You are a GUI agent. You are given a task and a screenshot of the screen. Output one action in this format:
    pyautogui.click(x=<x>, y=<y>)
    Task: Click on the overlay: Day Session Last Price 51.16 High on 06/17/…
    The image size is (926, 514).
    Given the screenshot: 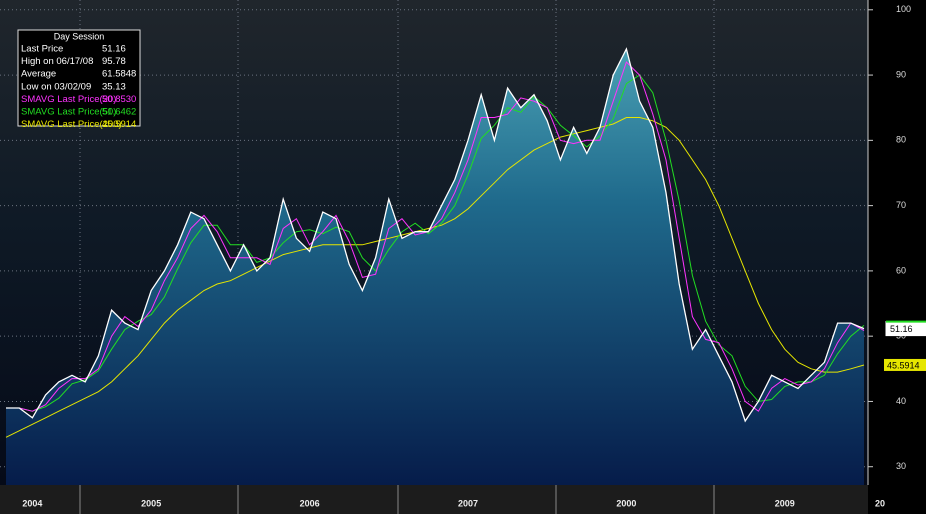 What is the action you would take?
    pyautogui.click(x=79, y=79)
    